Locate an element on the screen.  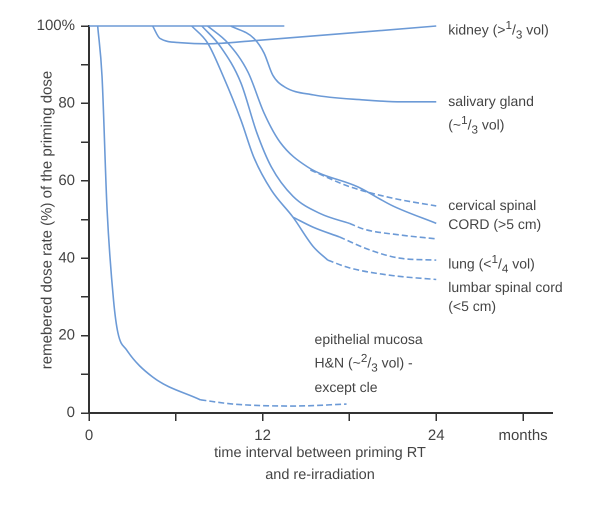
x-axis-title: time interval between priming RT and re-irradiation is located at coordinates (320, 464).